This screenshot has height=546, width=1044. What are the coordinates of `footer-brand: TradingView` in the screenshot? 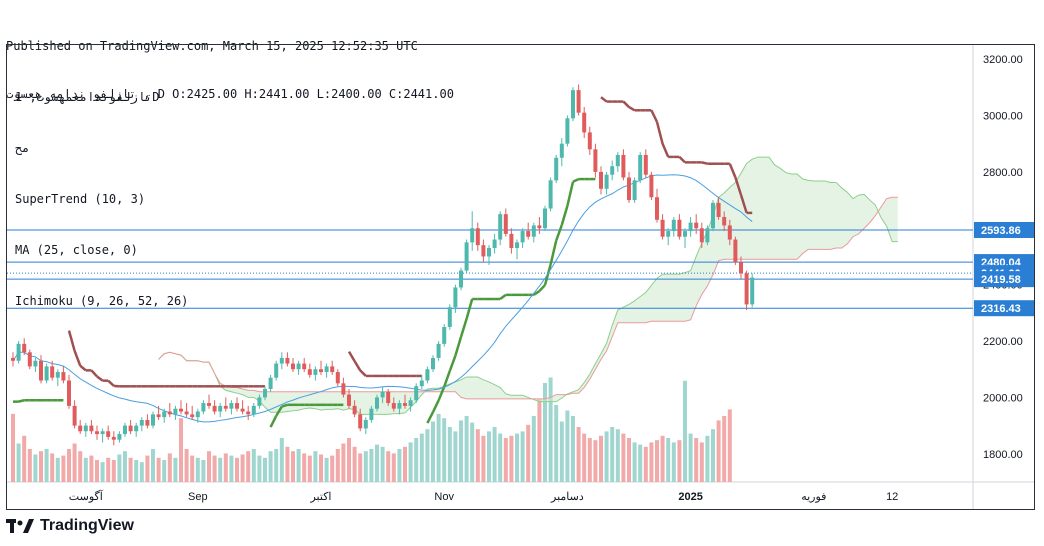 It's located at (70, 526).